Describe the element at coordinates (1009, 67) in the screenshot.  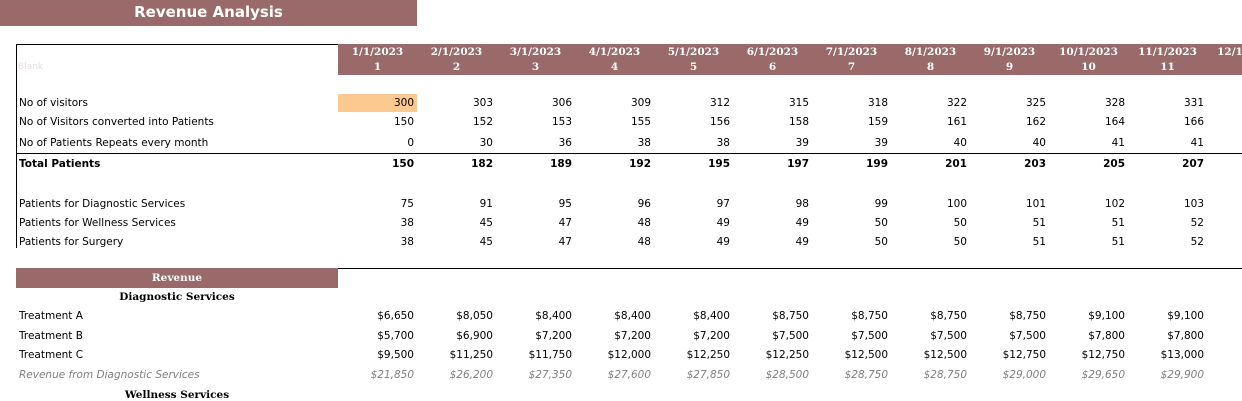
I see `period-number: 9` at that location.